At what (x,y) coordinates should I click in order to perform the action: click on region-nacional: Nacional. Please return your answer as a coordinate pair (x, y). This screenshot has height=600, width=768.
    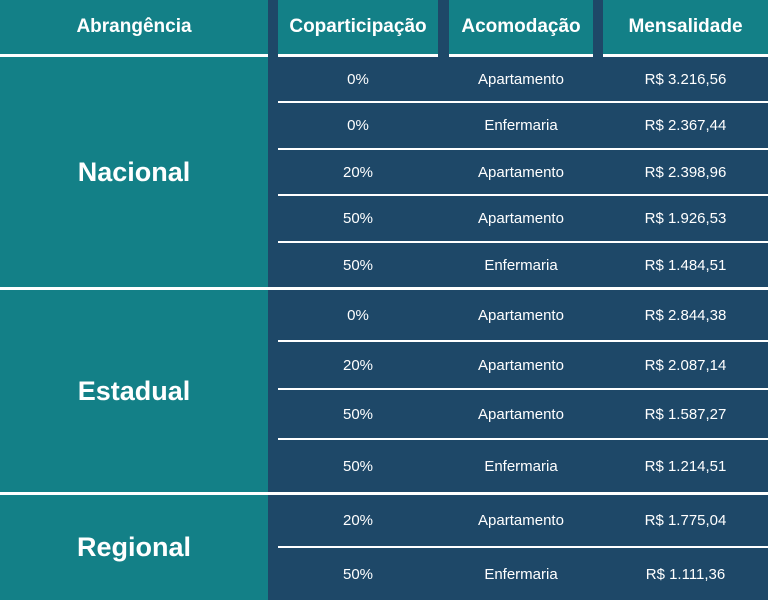
    Looking at the image, I should click on (134, 172).